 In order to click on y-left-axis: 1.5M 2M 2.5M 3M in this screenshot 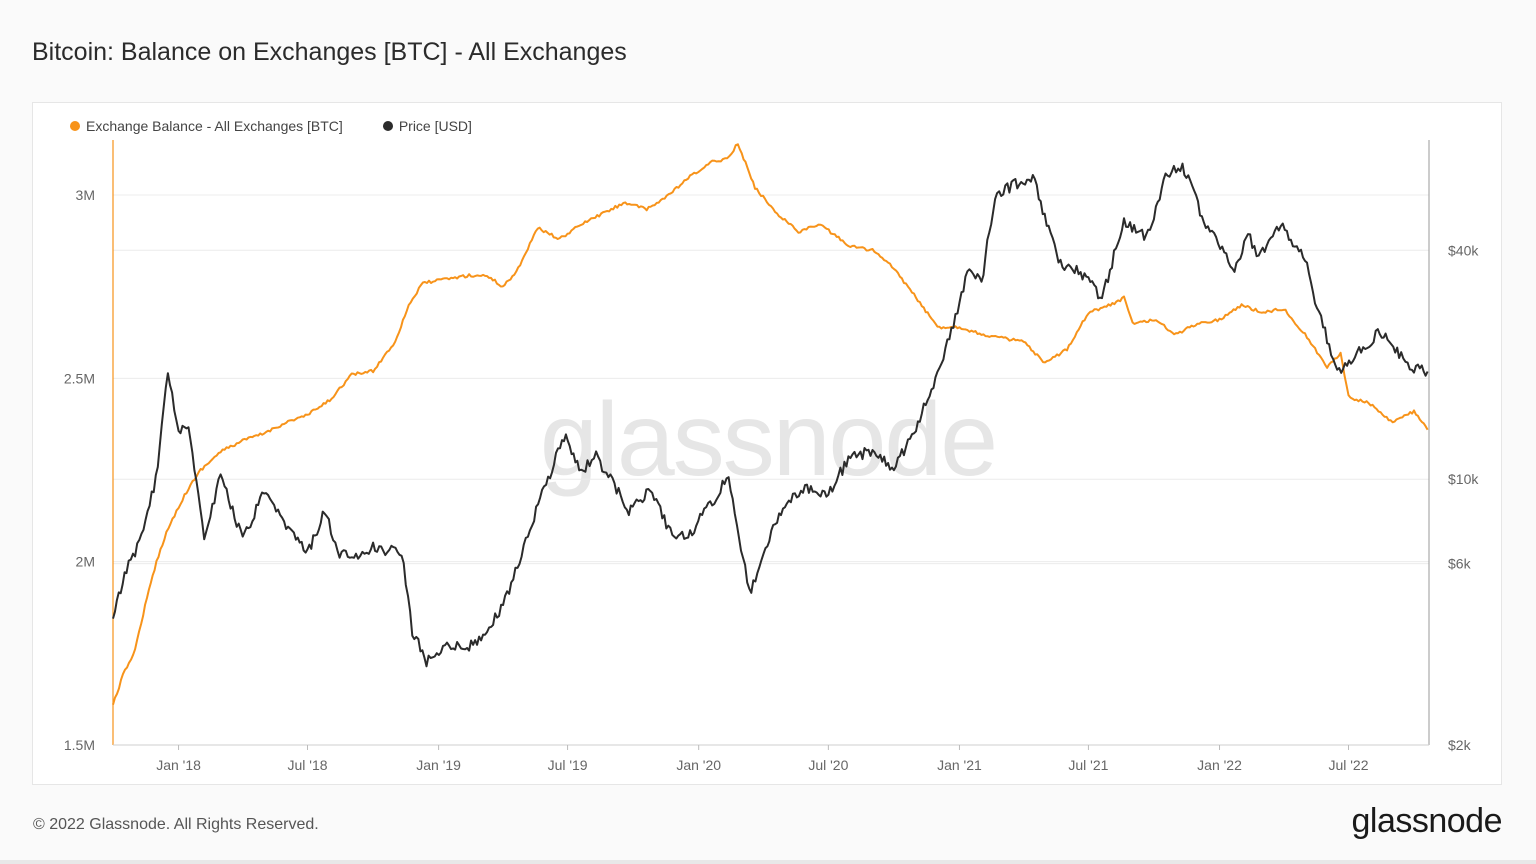, I will do `click(79, 470)`.